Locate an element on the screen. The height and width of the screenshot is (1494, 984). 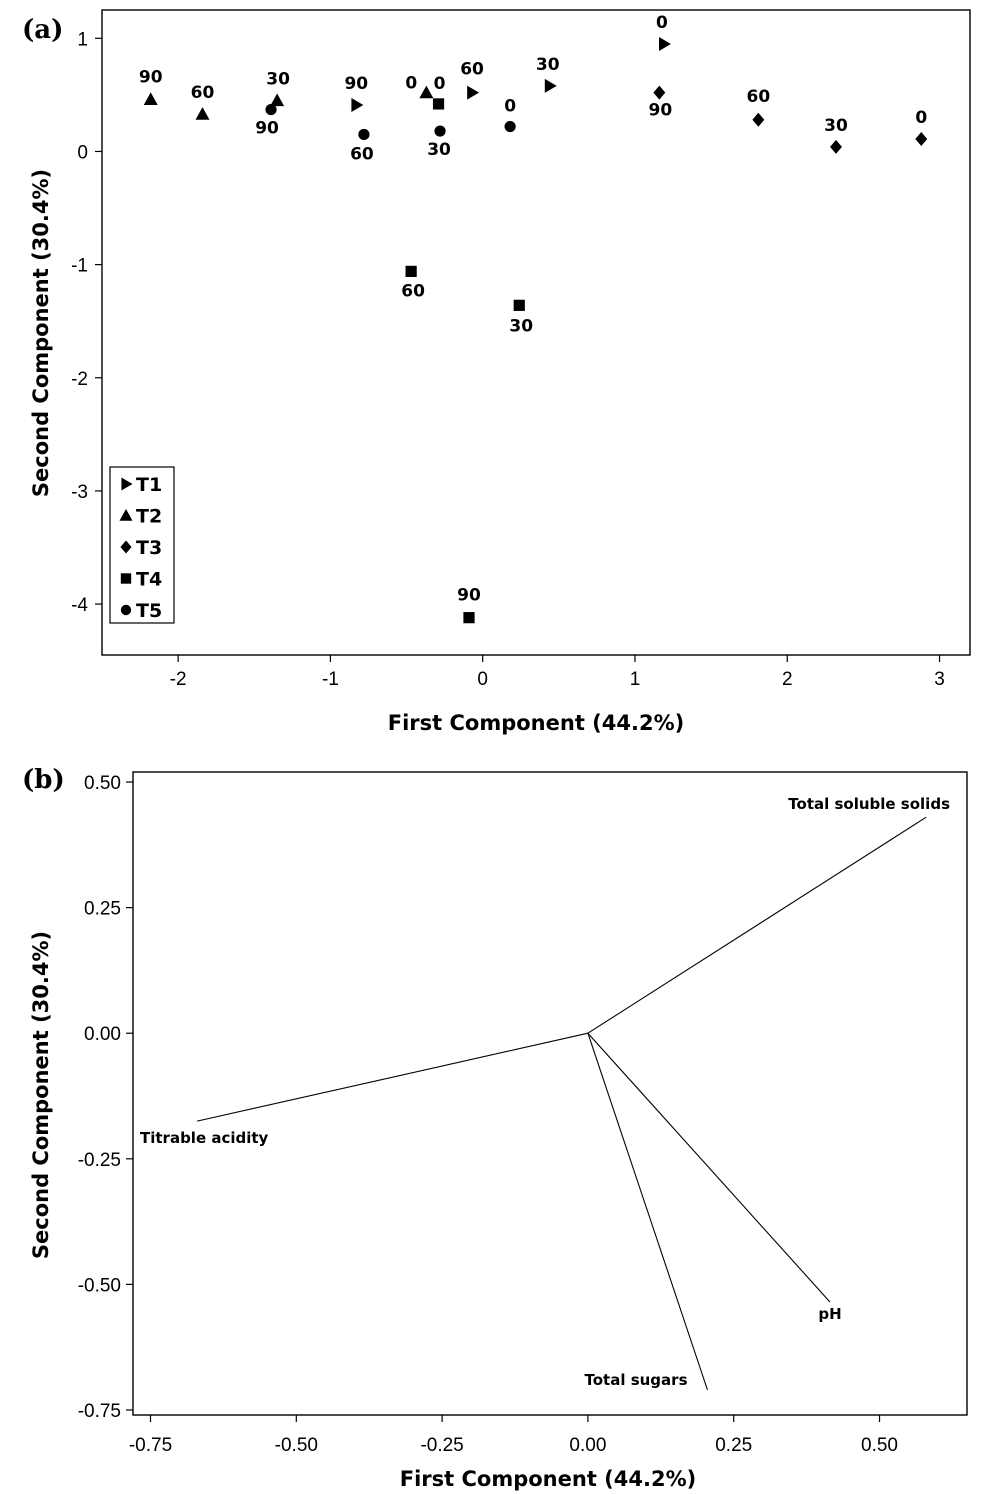
vector-line-total-soluble-solids is located at coordinates (757, 925).